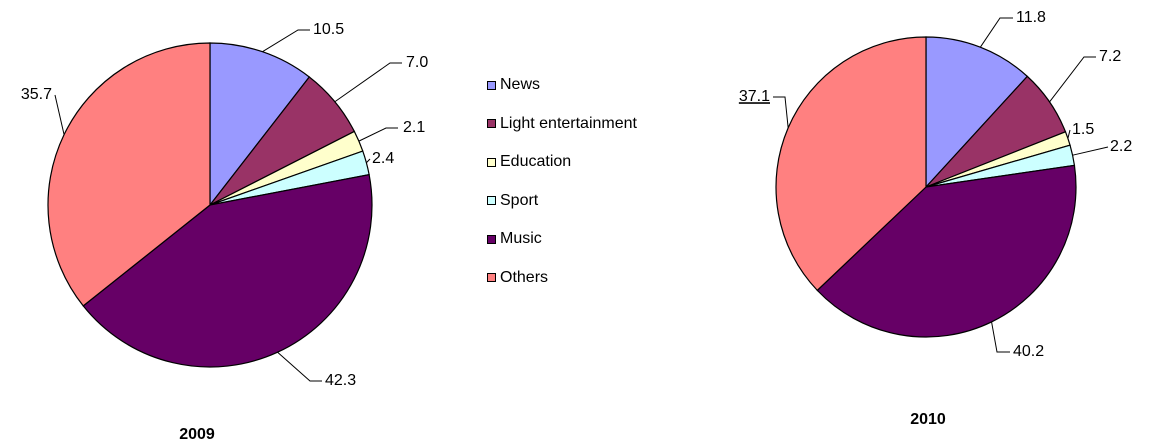 The height and width of the screenshot is (444, 1156). Describe the element at coordinates (781, 112) in the screenshot. I see `leader-line-2010-others` at that location.